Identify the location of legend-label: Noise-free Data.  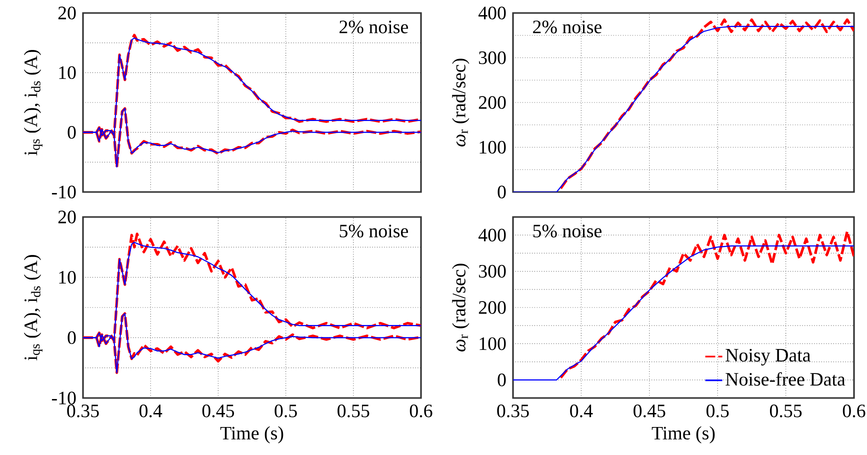
(786, 379).